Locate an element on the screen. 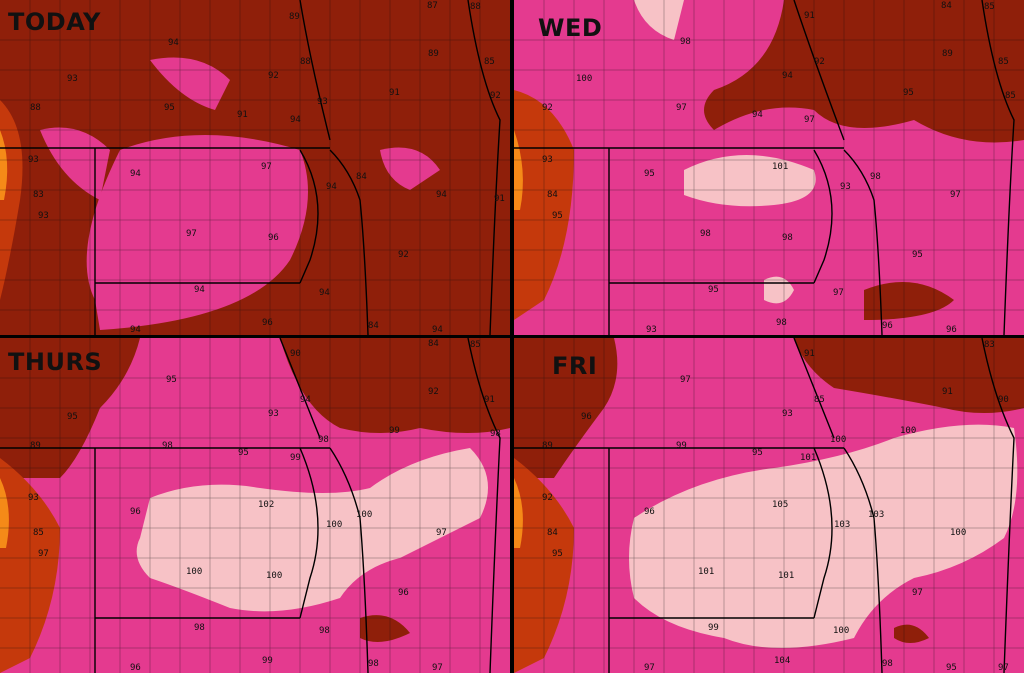 The width and height of the screenshot is (1024, 673). temp-label: 90 is located at coordinates (1003, 400).